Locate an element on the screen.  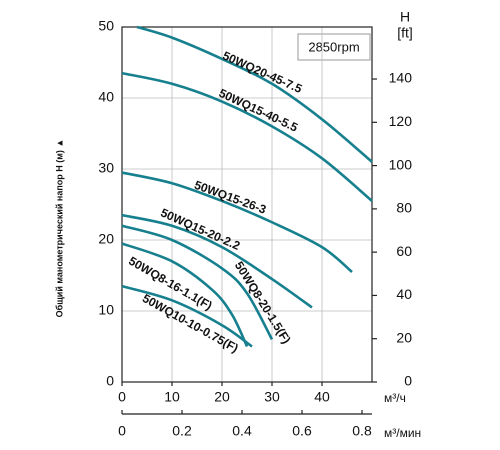
x2-tick-label: 0.6 is located at coordinates (302, 431).